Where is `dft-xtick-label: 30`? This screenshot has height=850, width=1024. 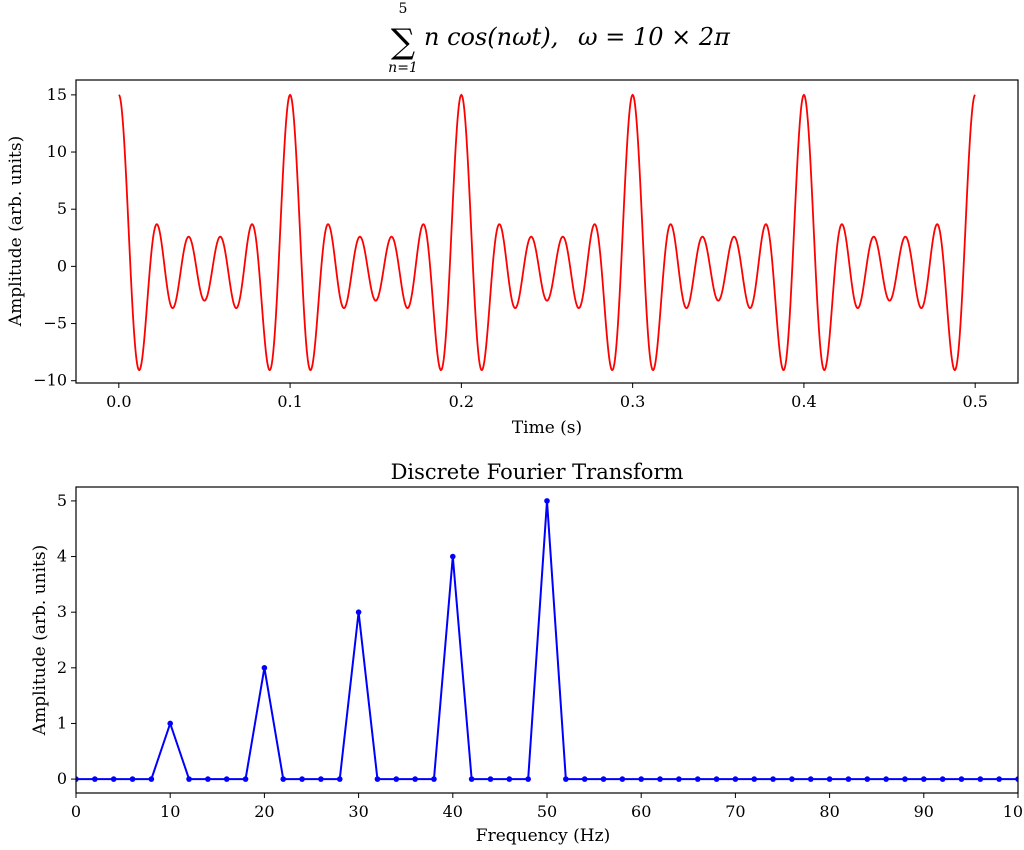 dft-xtick-label: 30 is located at coordinates (358, 811).